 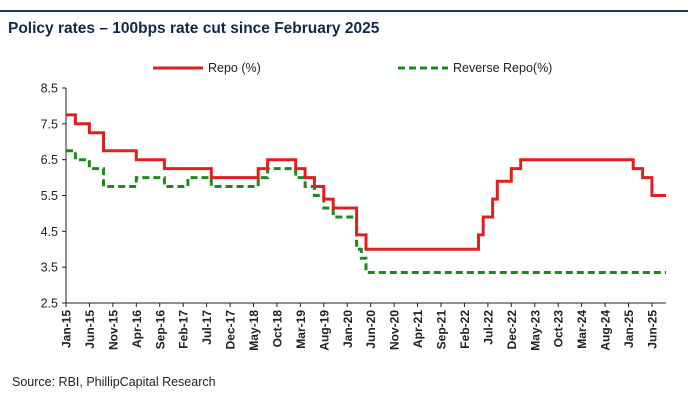 I want to click on x-tick-label: Jun-25, so click(x=652, y=329).